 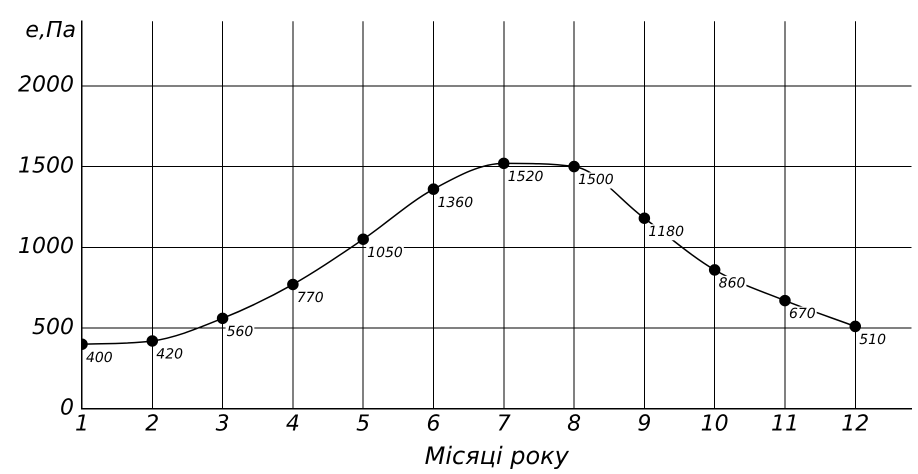 I want to click on x-tick-label: 1, so click(x=81, y=424).